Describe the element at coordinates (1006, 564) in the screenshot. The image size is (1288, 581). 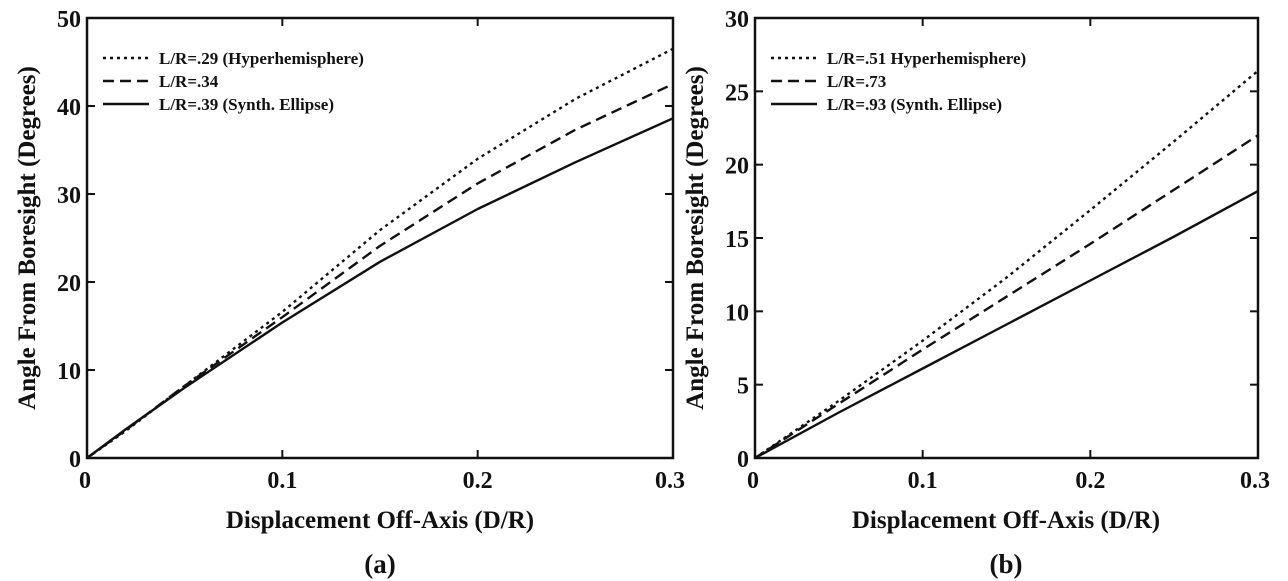
I see `panel-label: (b)` at that location.